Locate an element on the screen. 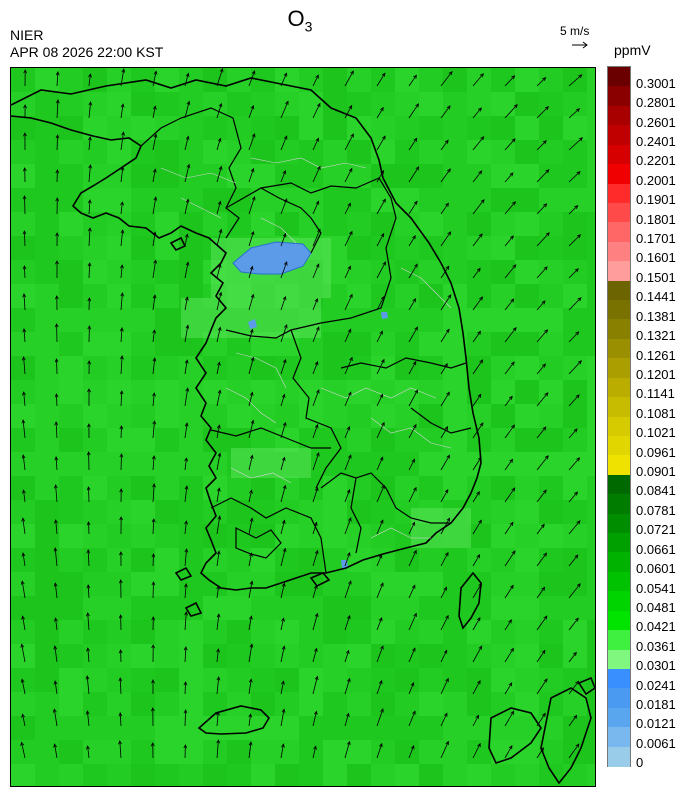  vector-scale-arrow-icon is located at coordinates (580, 45).